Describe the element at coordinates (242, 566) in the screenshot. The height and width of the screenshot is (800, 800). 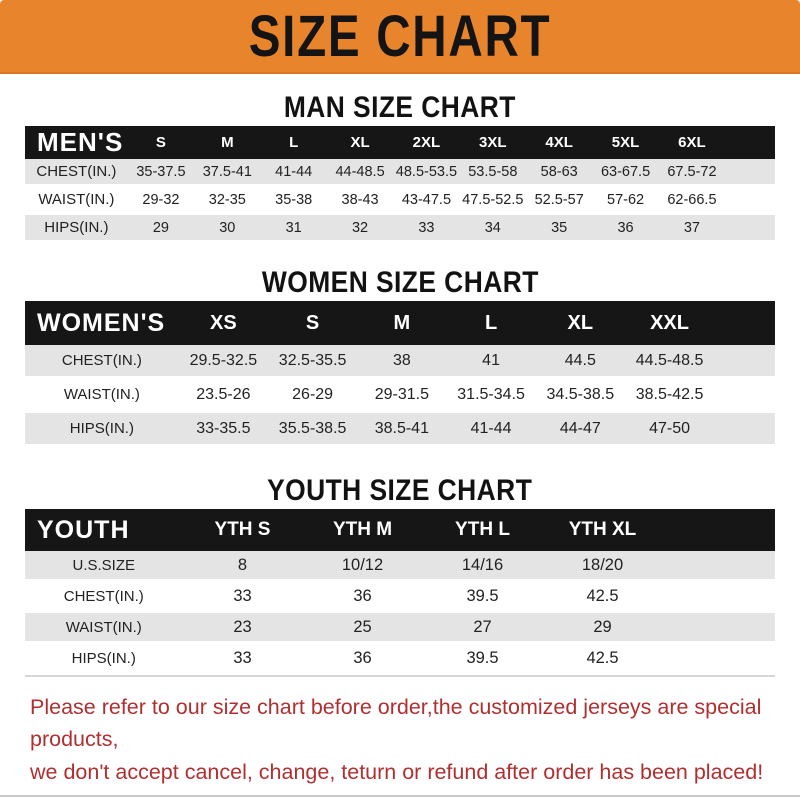
I see `size-cell: 8` at that location.